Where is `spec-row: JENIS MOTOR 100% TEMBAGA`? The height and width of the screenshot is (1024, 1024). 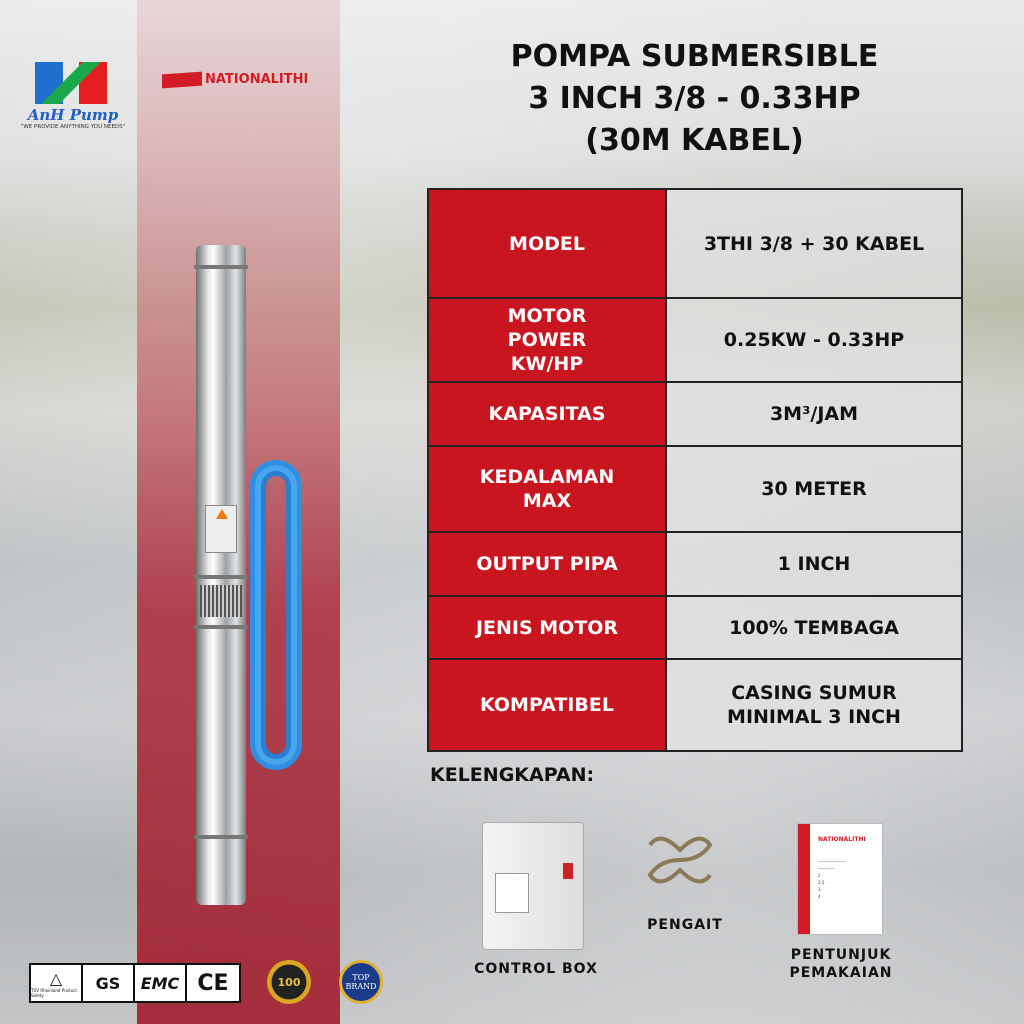
spec-row: JENIS MOTOR 100% TEMBAGA is located at coordinates (695, 627).